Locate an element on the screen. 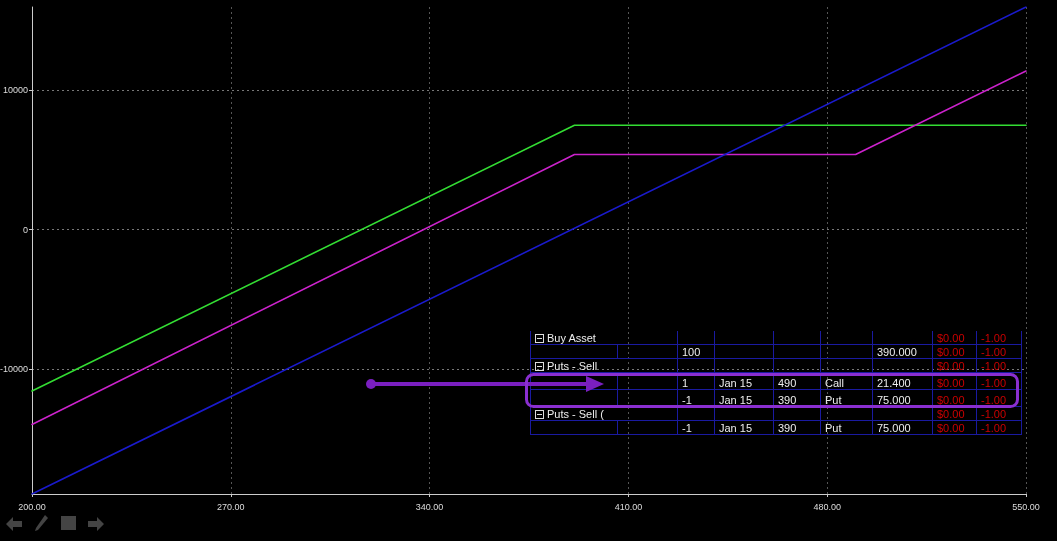 Image resolution: width=1057 pixels, height=541 pixels. annotation: Buy Asset is located at coordinates (571, 338).